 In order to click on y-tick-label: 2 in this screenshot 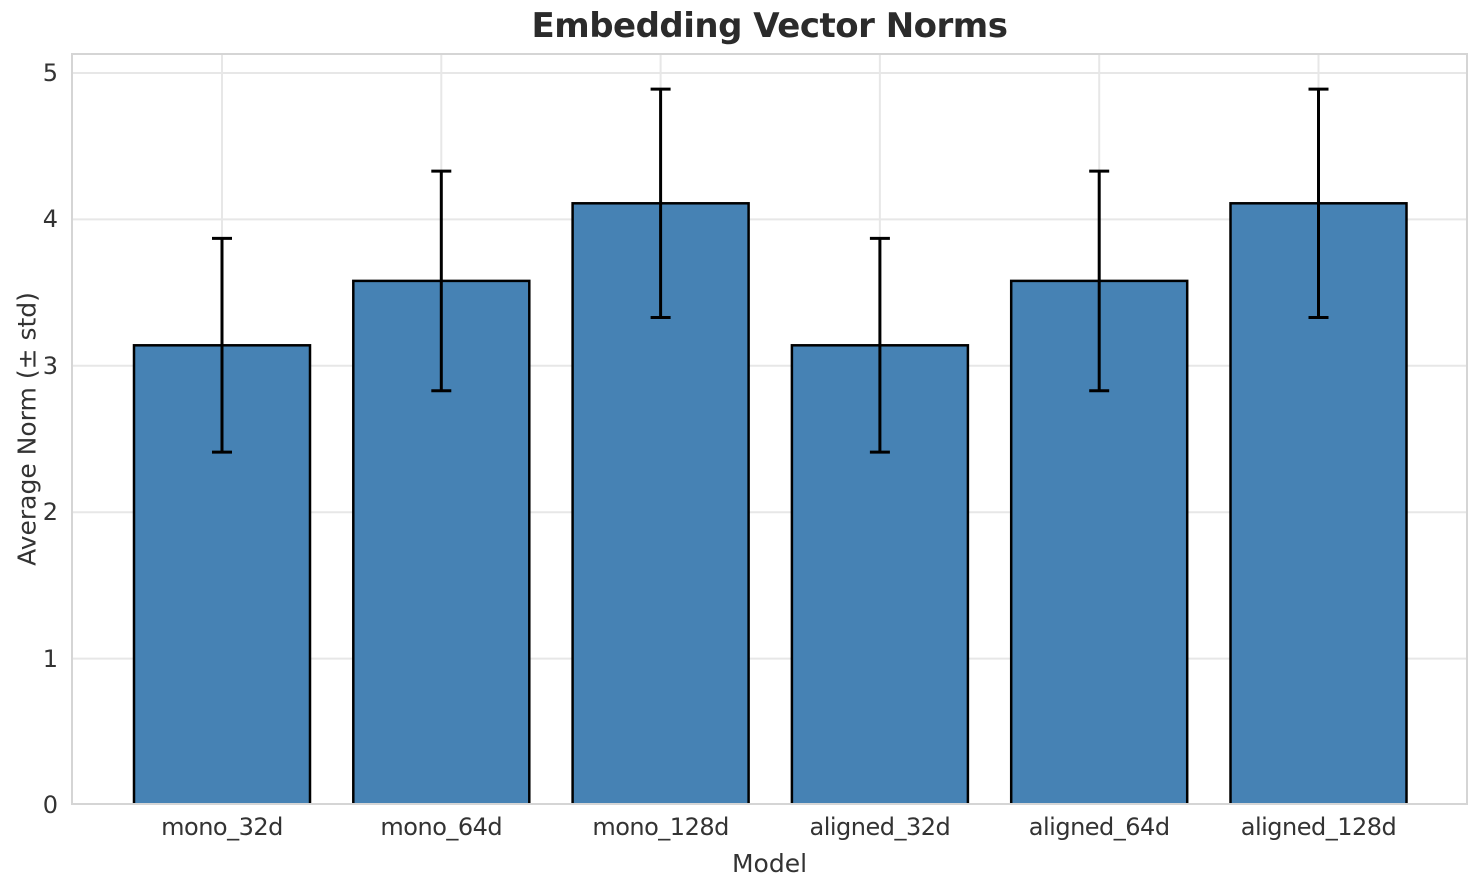, I will do `click(50, 512)`.